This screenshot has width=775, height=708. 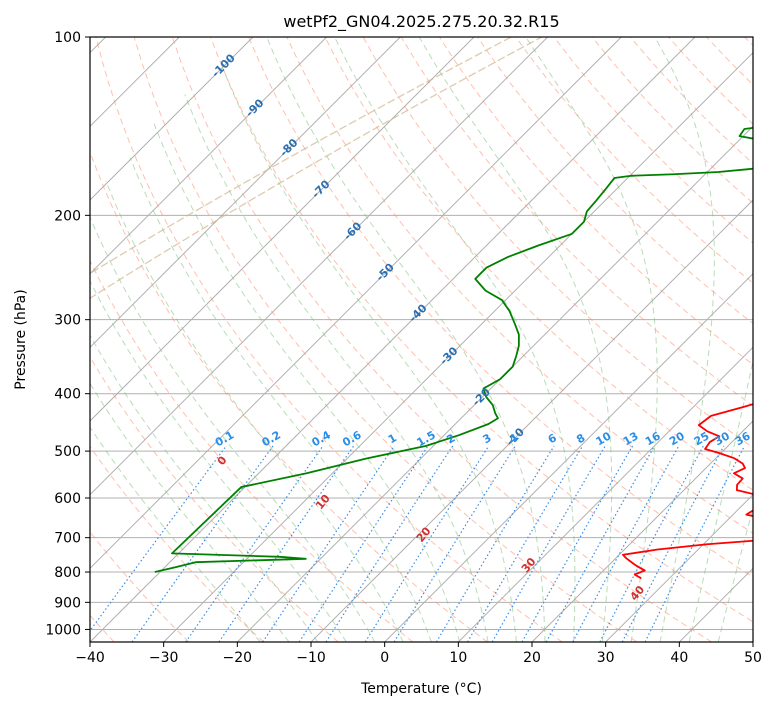 I want to click on y-tick-label: 800, so click(x=67, y=573).